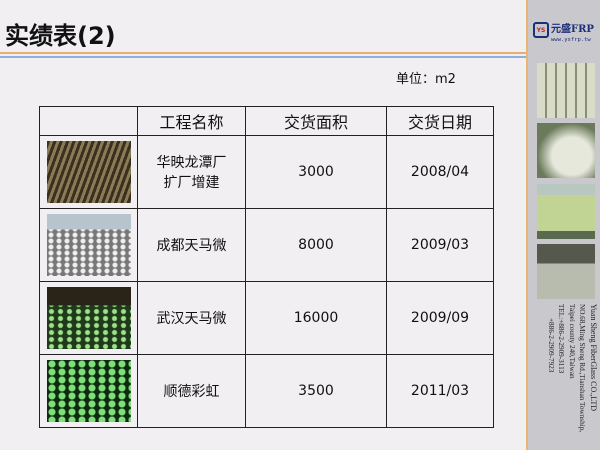 The height and width of the screenshot is (450, 600). I want to click on date-cell: 2011/03, so click(440, 391).